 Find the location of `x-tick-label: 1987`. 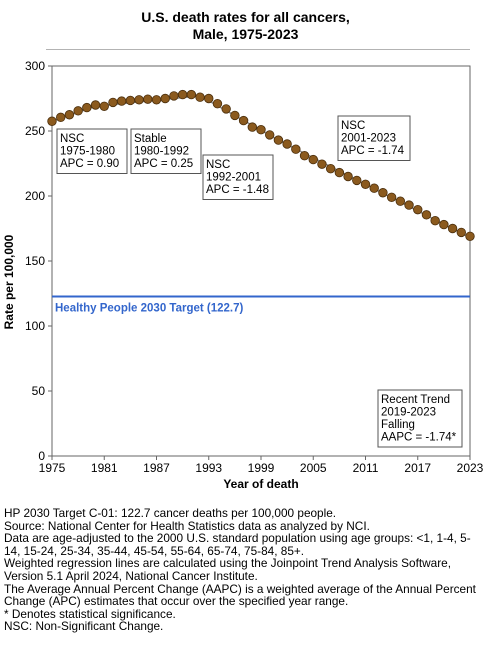

x-tick-label: 1987 is located at coordinates (156, 468).